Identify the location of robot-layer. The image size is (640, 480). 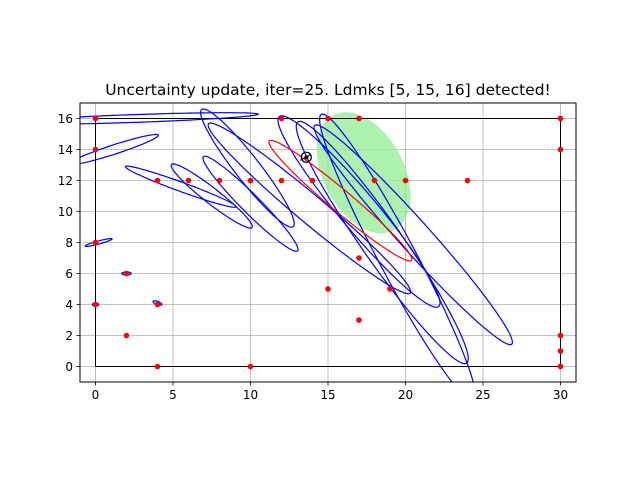
(305, 157).